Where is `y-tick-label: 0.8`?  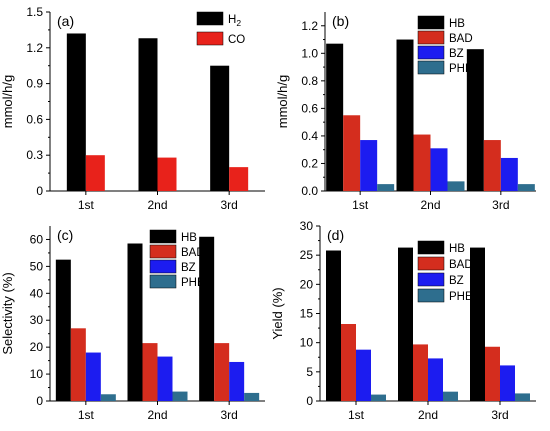 y-tick-label: 0.8 is located at coordinates (309, 81).